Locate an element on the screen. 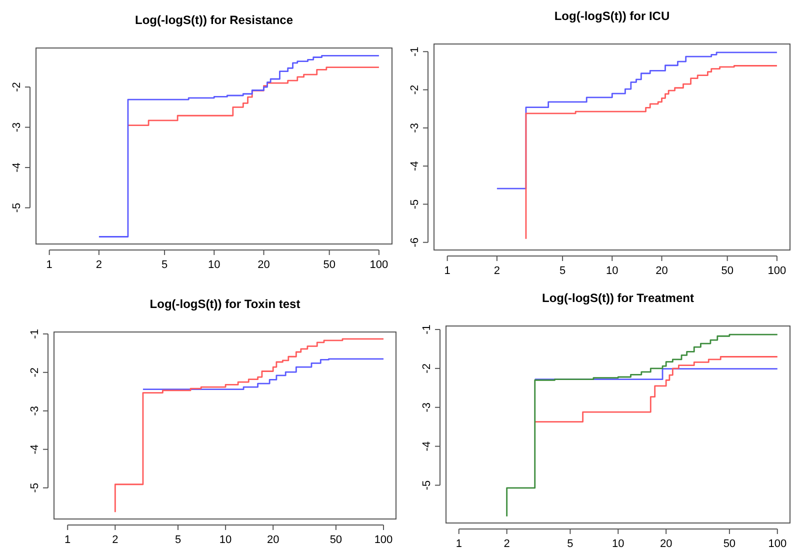 The image size is (808, 553). chart-title: Log(-logS(t)) for Toxin test is located at coordinates (225, 304).